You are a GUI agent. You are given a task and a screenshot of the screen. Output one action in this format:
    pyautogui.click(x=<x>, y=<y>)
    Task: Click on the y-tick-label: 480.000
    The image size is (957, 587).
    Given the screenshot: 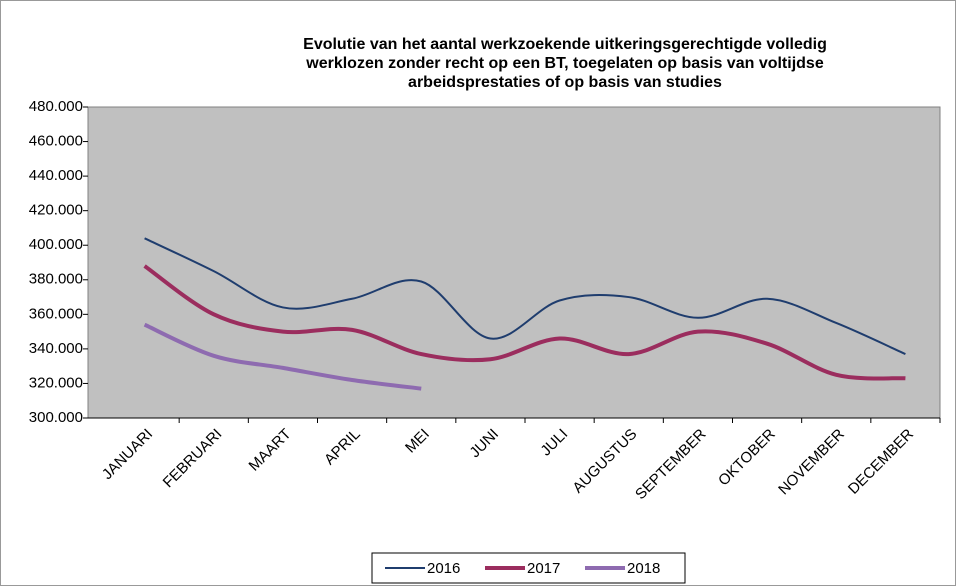 What is the action you would take?
    pyautogui.click(x=56, y=106)
    